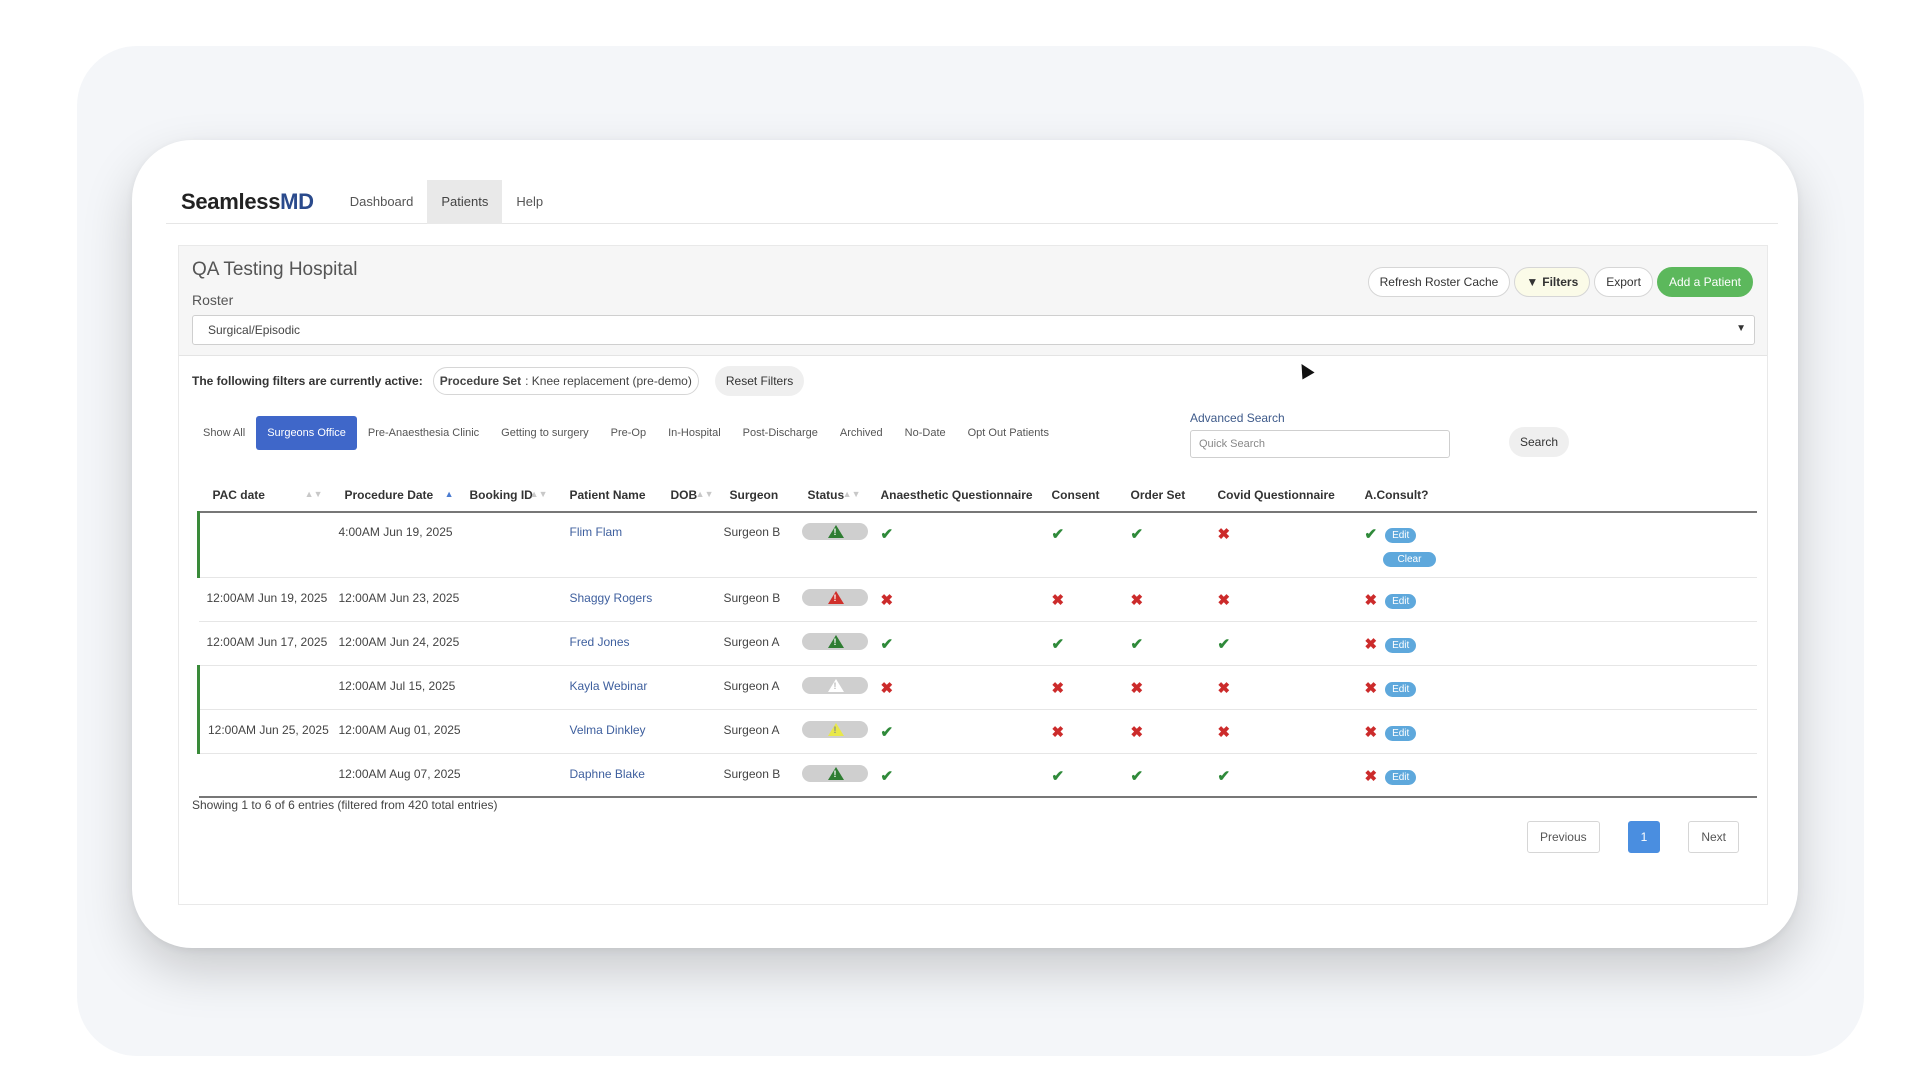  Describe the element at coordinates (693, 496) in the screenshot. I see `col-dob: DOB ▲▼` at that location.